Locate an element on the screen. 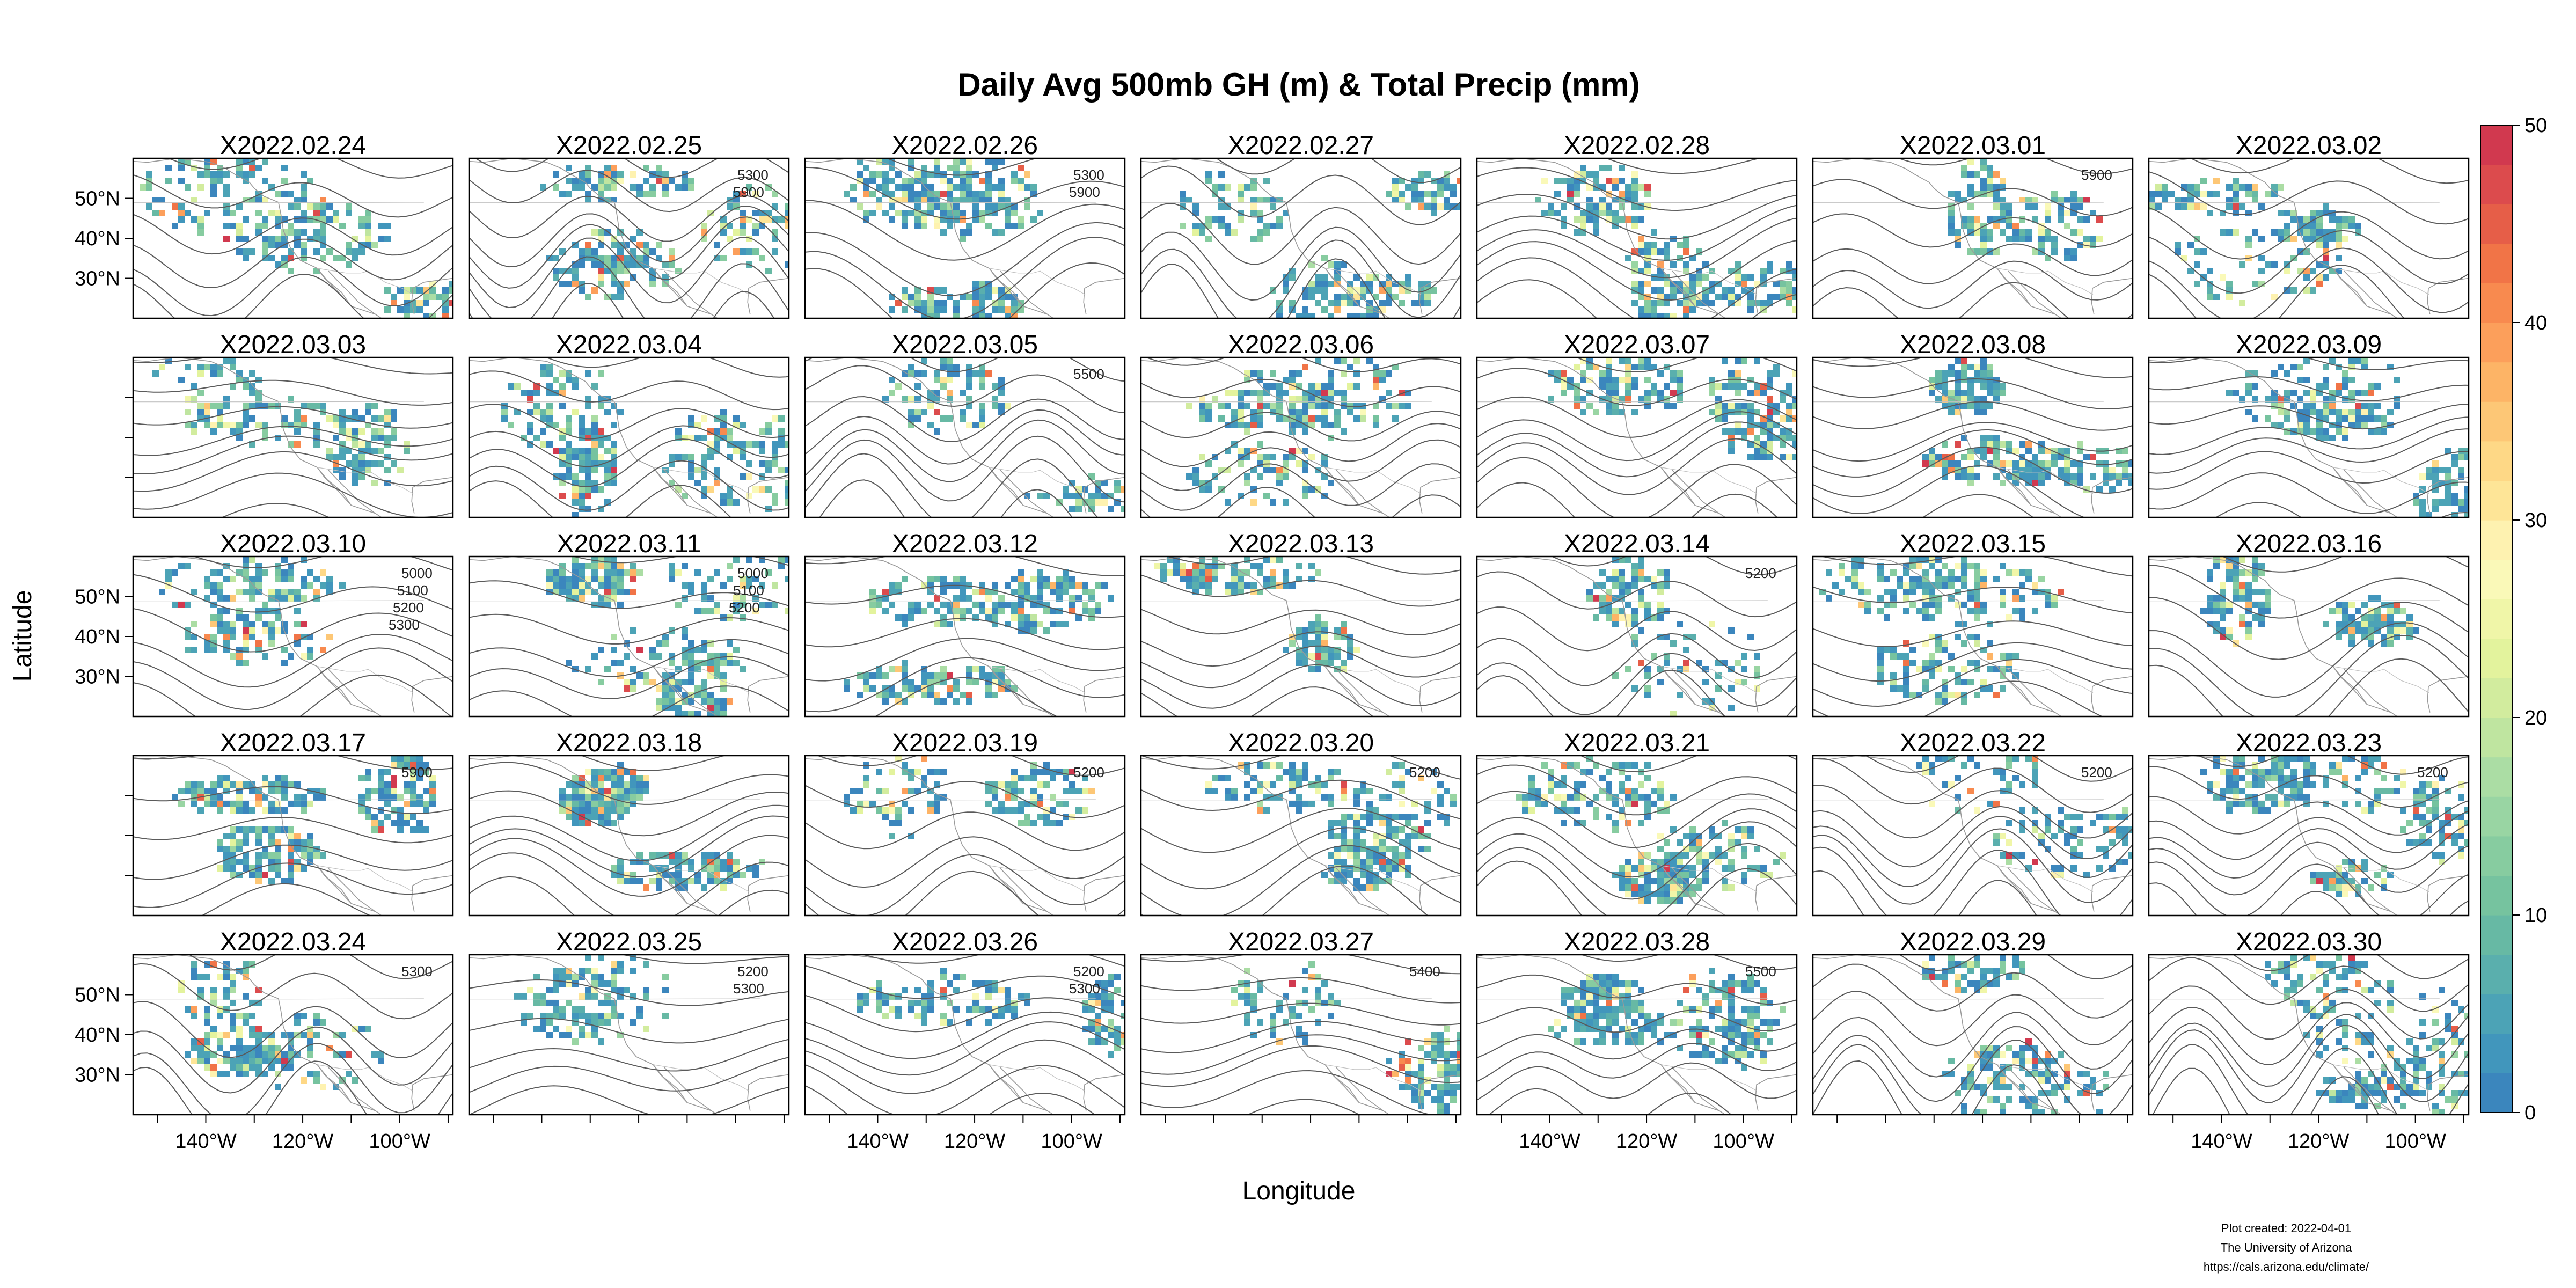  contour-label: 5300 is located at coordinates (404, 625).